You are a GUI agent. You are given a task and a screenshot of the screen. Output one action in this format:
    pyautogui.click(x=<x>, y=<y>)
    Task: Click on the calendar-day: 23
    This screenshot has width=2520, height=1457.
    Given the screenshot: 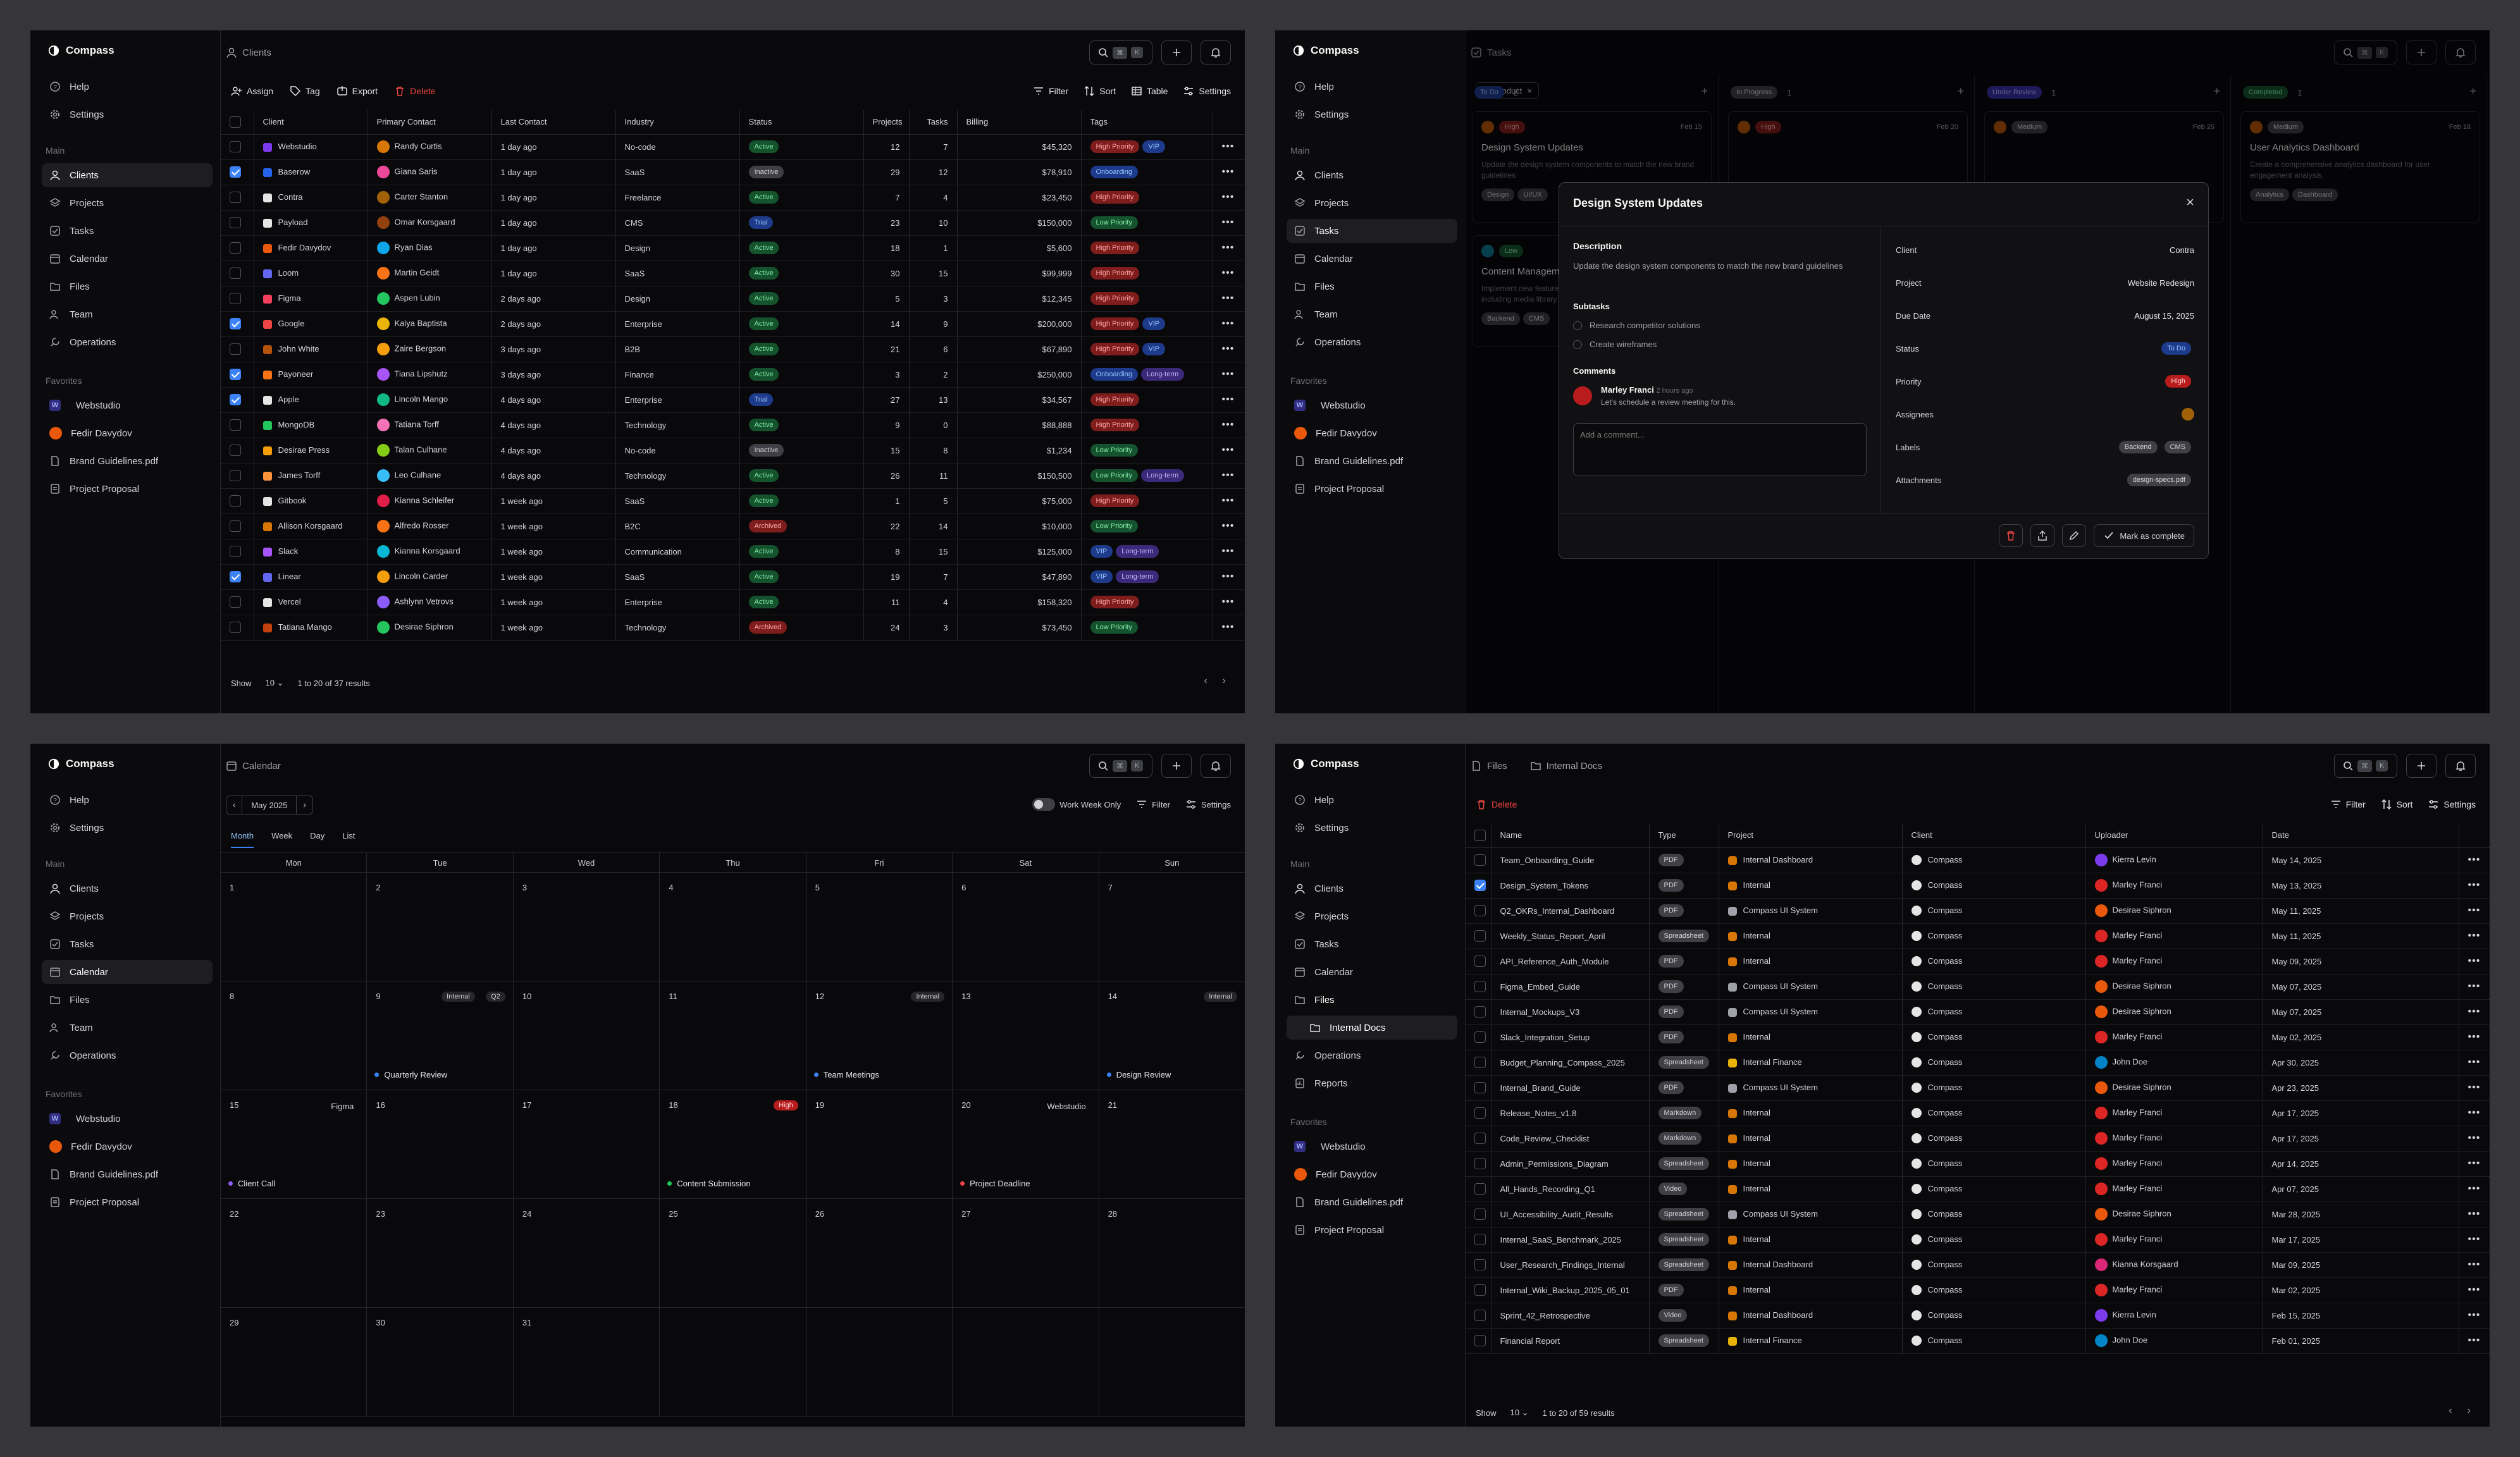 What is the action you would take?
    pyautogui.click(x=440, y=1253)
    